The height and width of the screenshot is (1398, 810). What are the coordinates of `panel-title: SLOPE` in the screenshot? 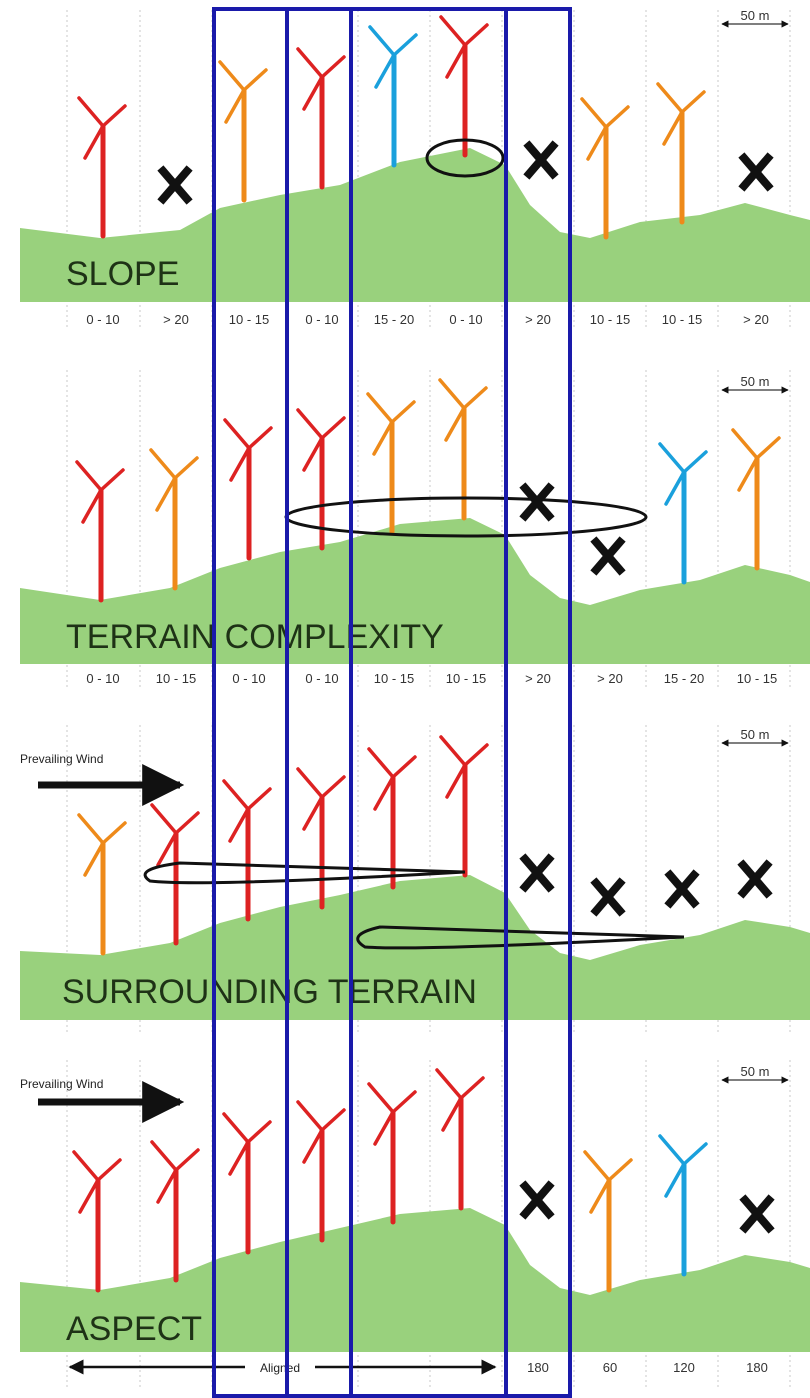 It's located at (122, 274).